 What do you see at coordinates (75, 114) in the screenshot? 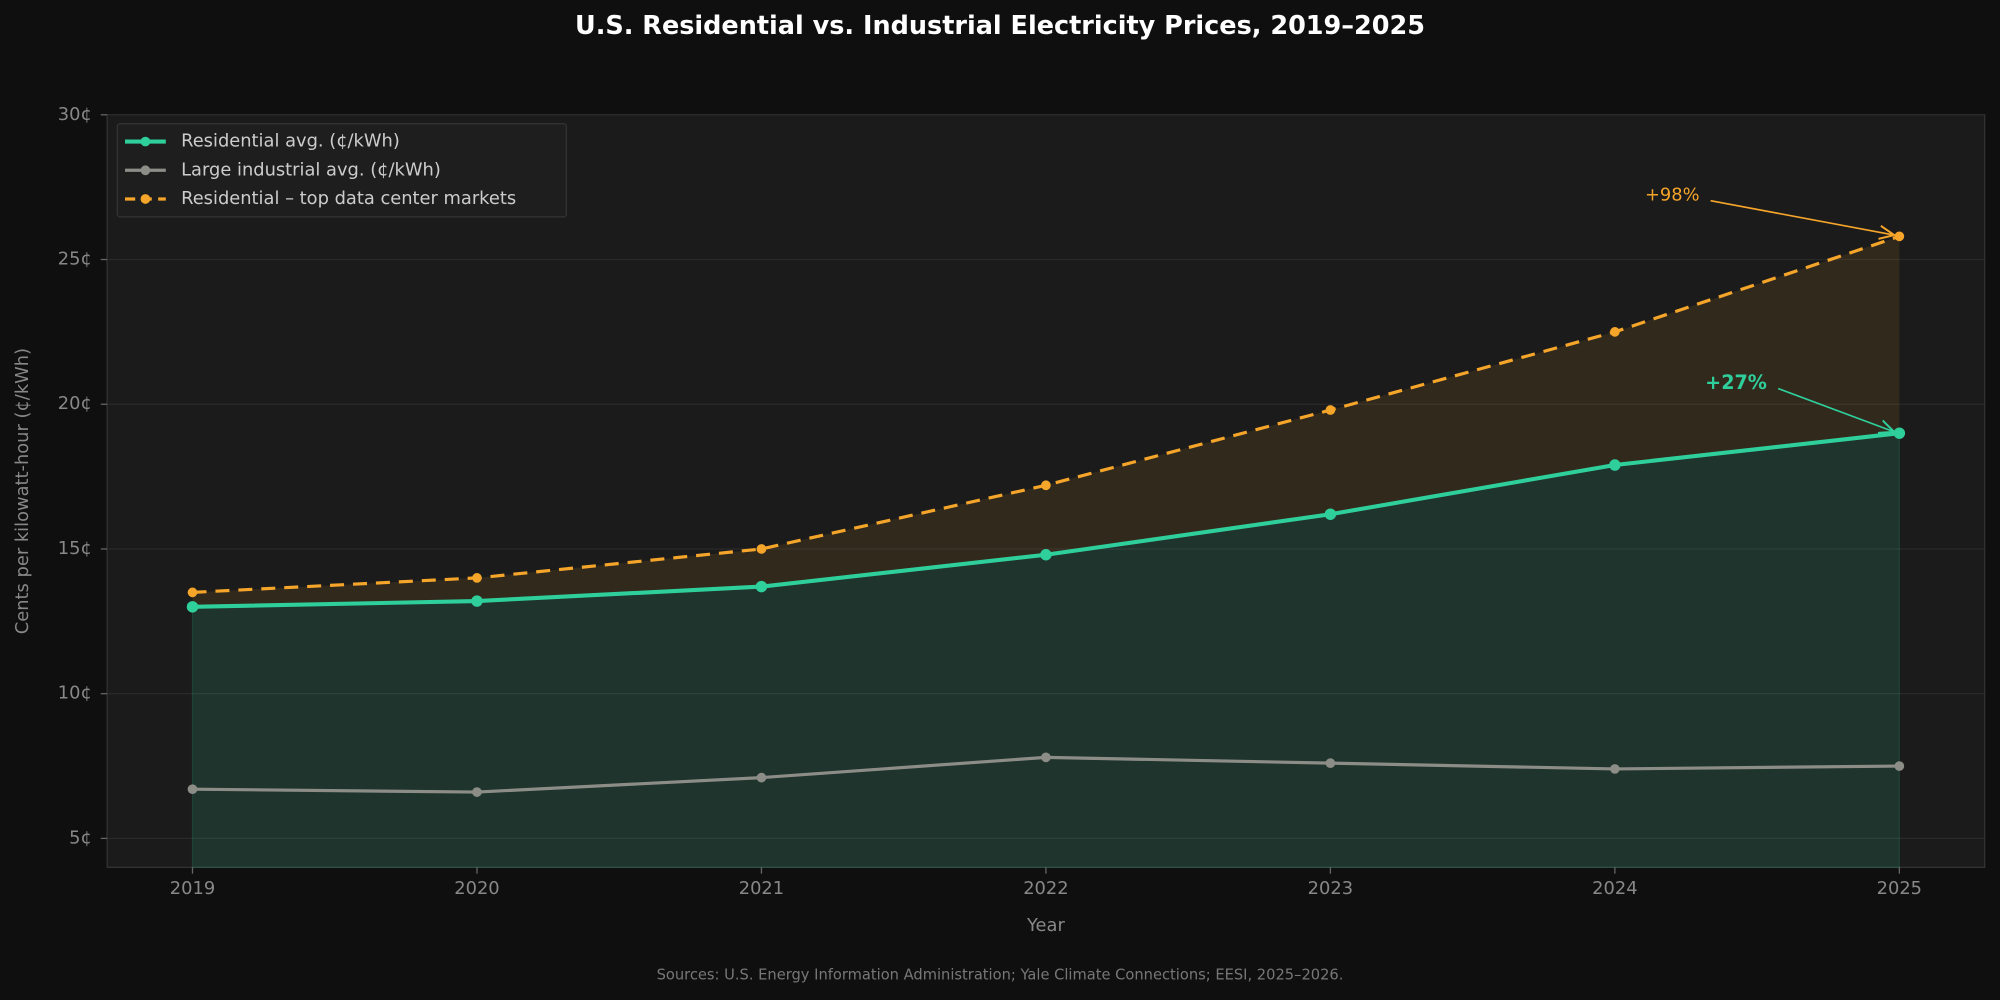
I see `y-tick-label: 30¢` at bounding box center [75, 114].